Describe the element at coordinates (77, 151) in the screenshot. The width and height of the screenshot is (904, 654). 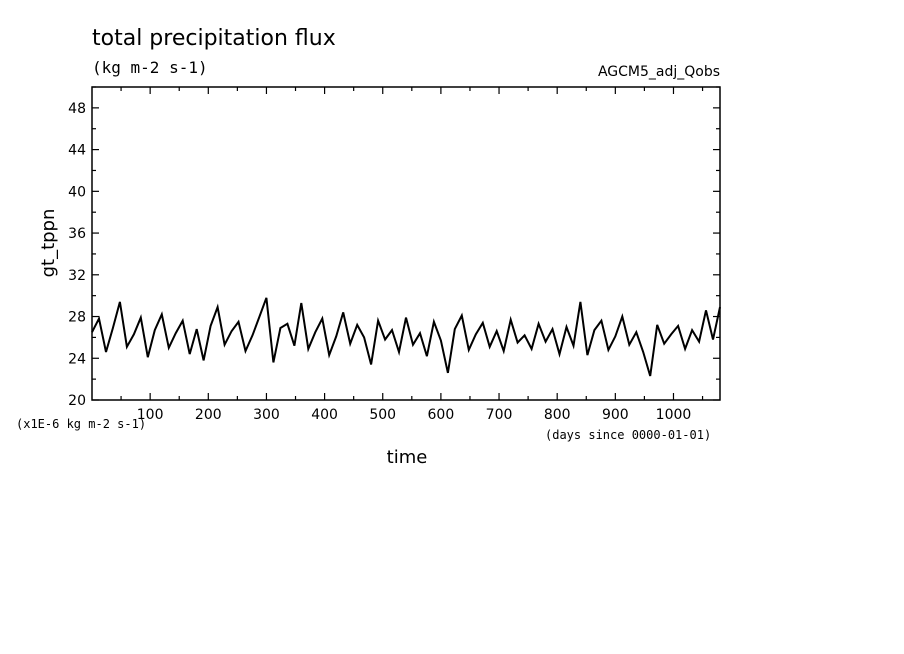
I see `y-tick-label: 44` at that location.